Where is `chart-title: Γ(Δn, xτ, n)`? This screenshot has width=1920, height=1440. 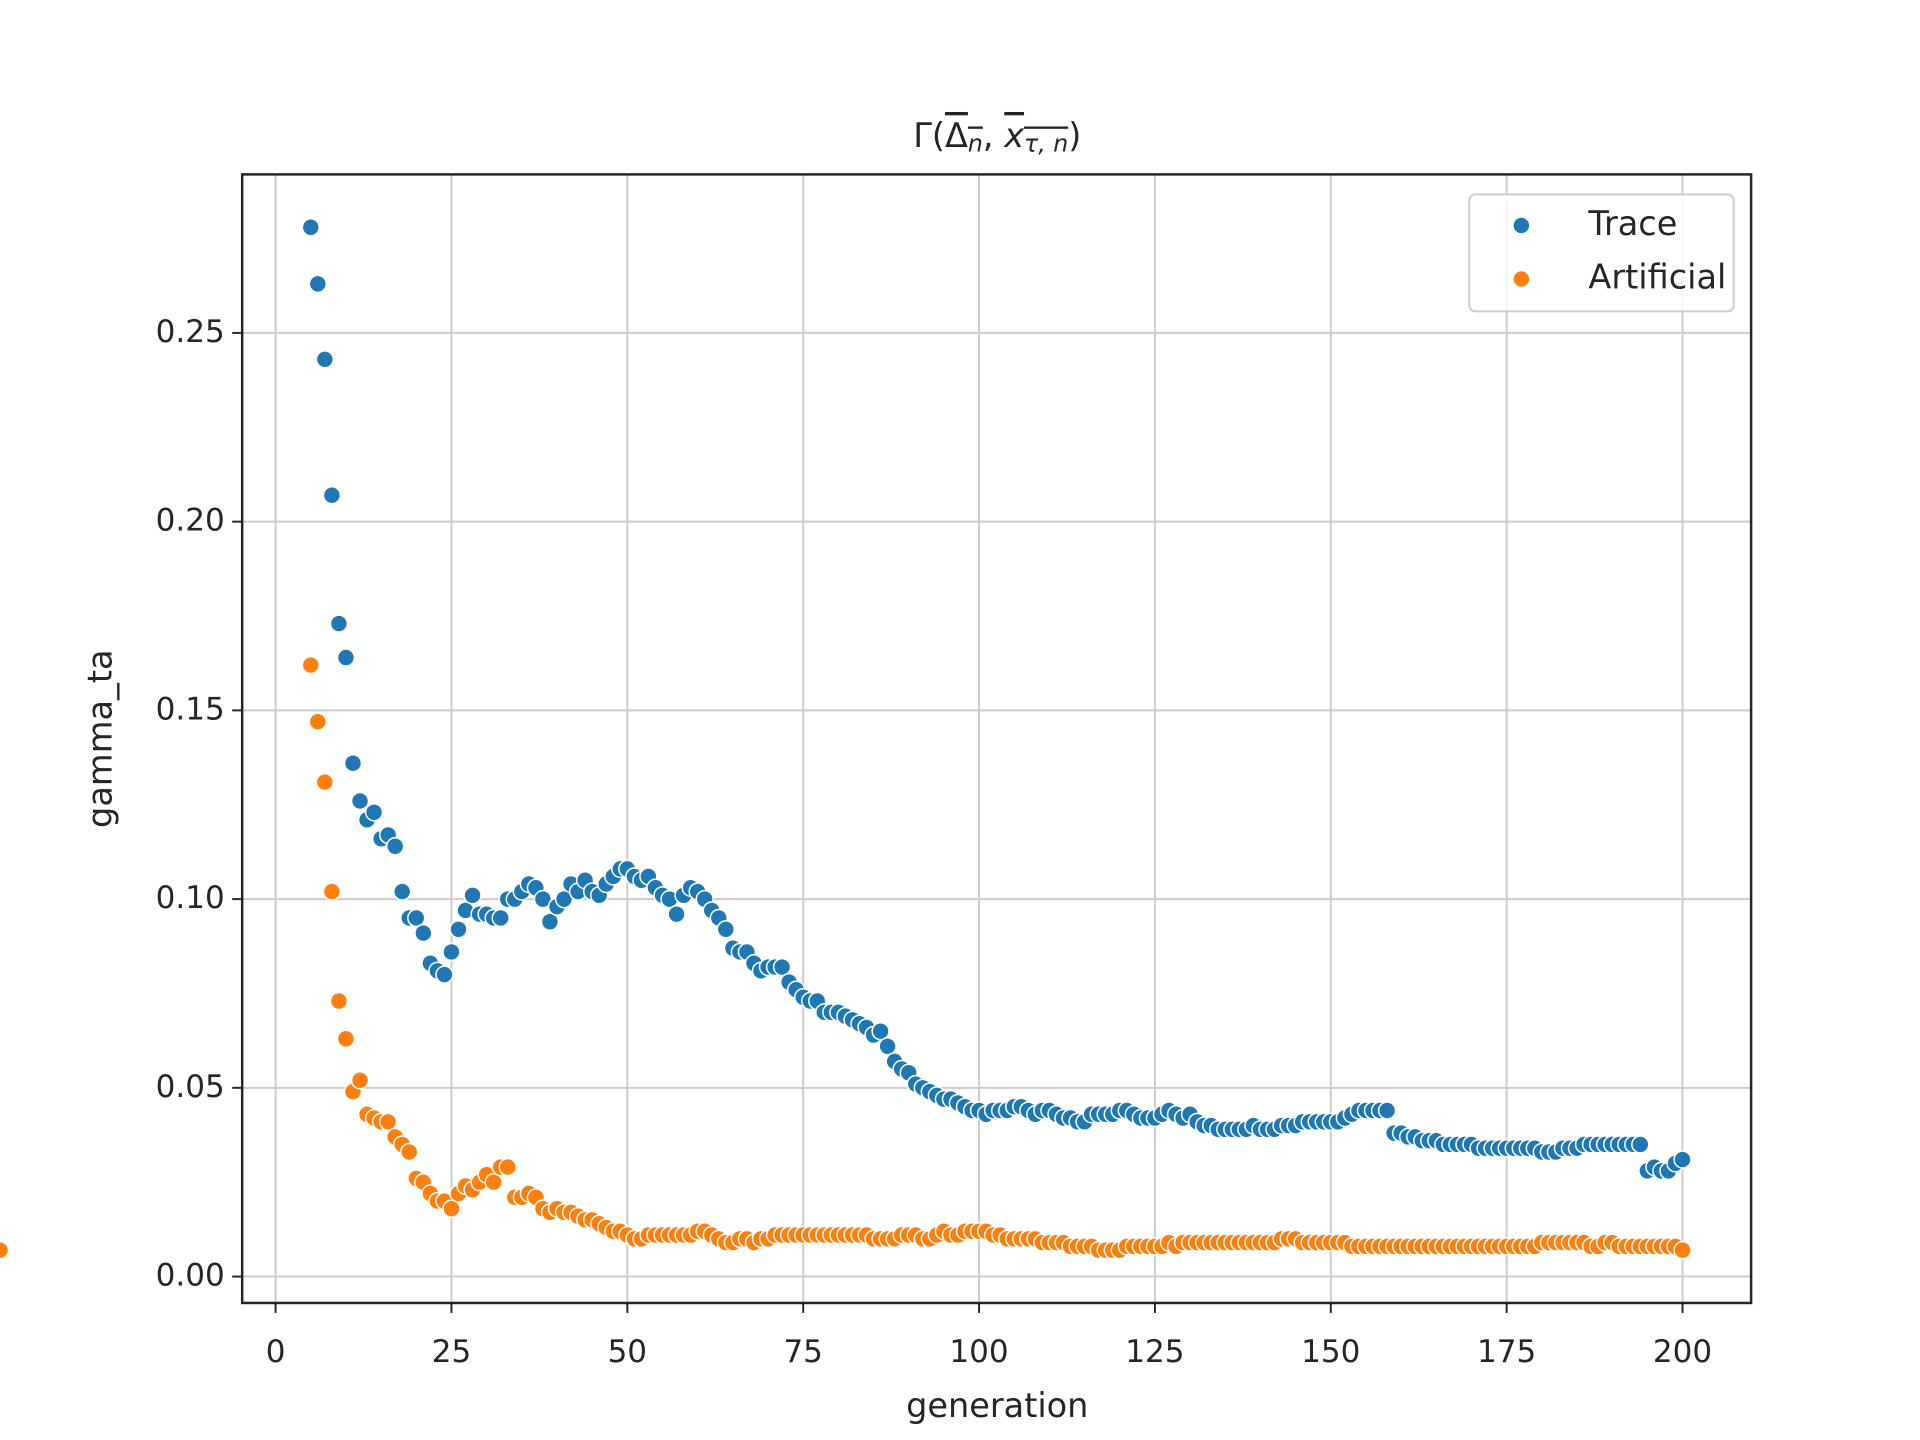 chart-title: Γ(Δn, xτ, n) is located at coordinates (997, 136).